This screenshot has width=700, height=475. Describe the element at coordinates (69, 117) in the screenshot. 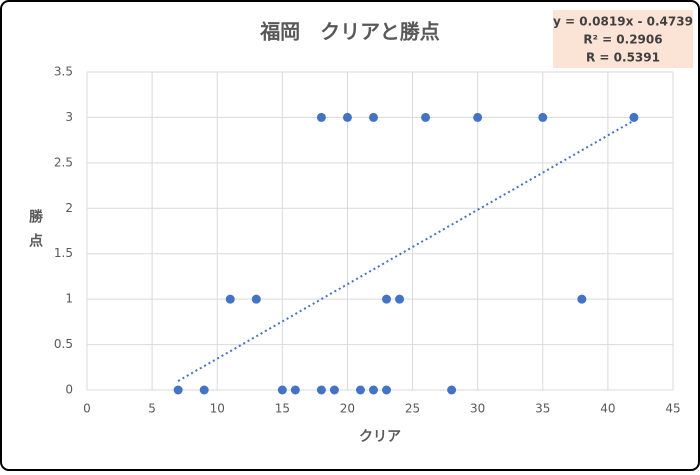

I see `y-tick-label: 3` at that location.